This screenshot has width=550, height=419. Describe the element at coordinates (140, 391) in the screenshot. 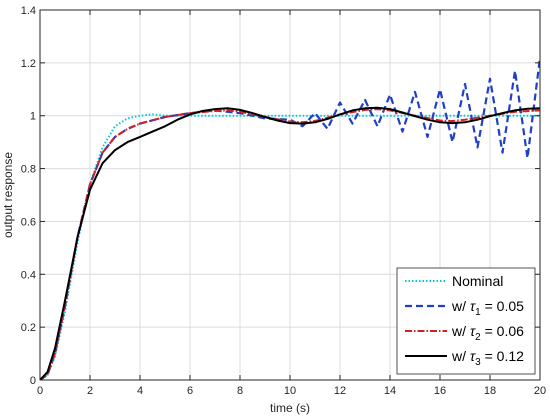

I see `x-tick-label: 4` at that location.